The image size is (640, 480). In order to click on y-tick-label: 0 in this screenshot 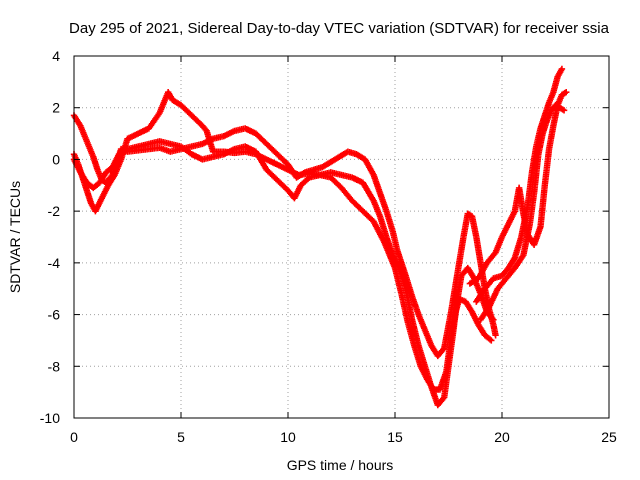, I will do `click(56, 159)`.